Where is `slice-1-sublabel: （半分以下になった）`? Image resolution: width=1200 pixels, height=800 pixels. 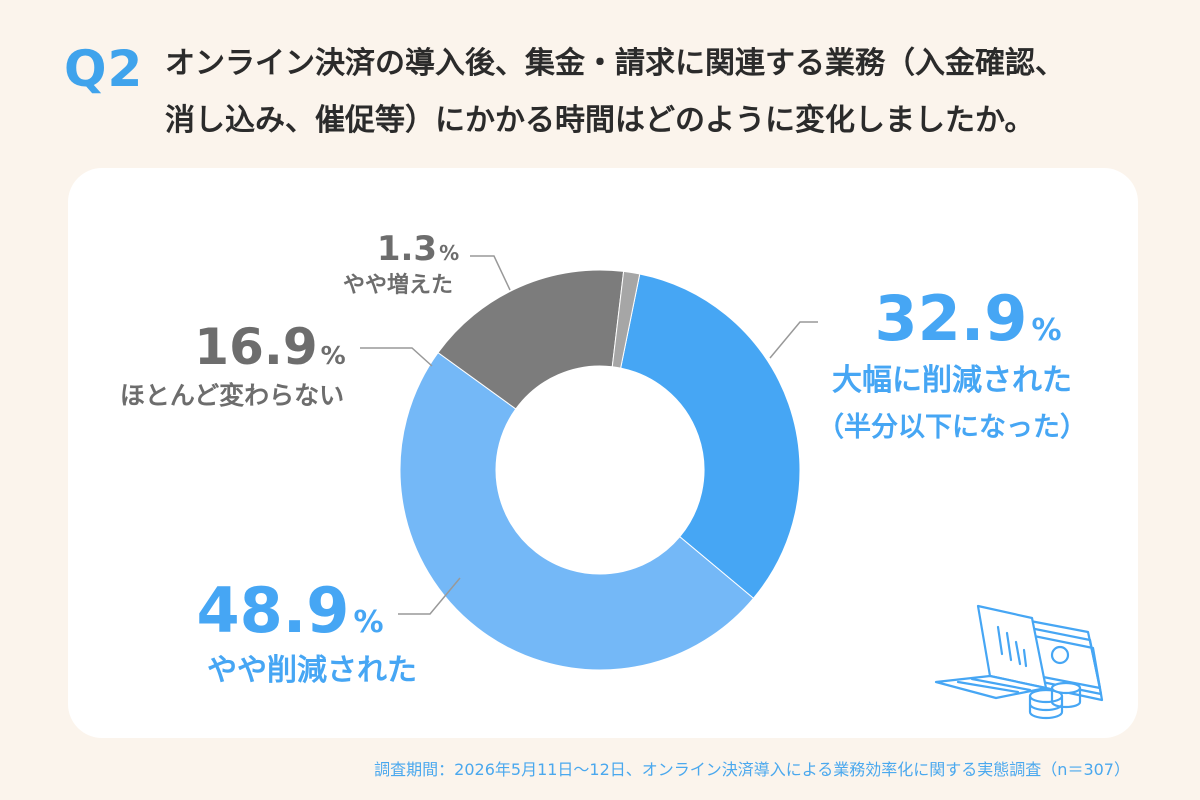 slice-1-sublabel: （半分以下になった） is located at coordinates (952, 427).